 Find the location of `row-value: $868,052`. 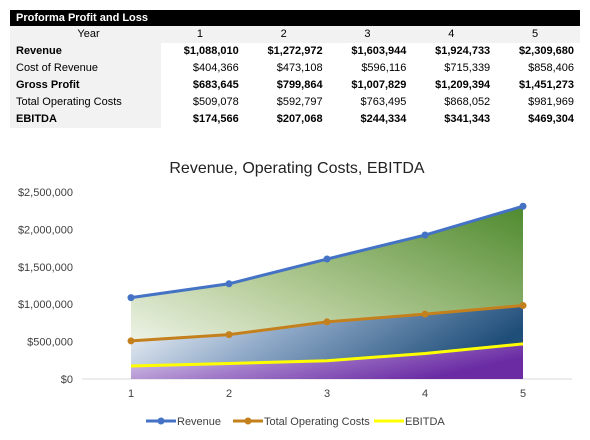

row-value: $868,052 is located at coordinates (467, 102).